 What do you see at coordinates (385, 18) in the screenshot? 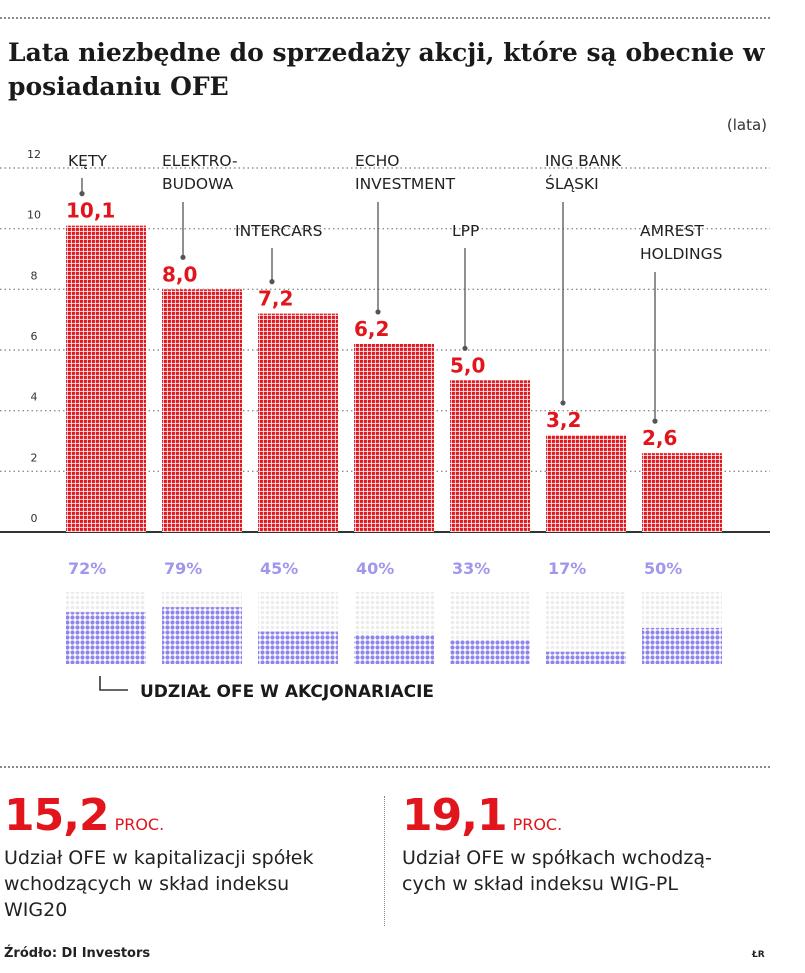
I see `top-divider` at bounding box center [385, 18].